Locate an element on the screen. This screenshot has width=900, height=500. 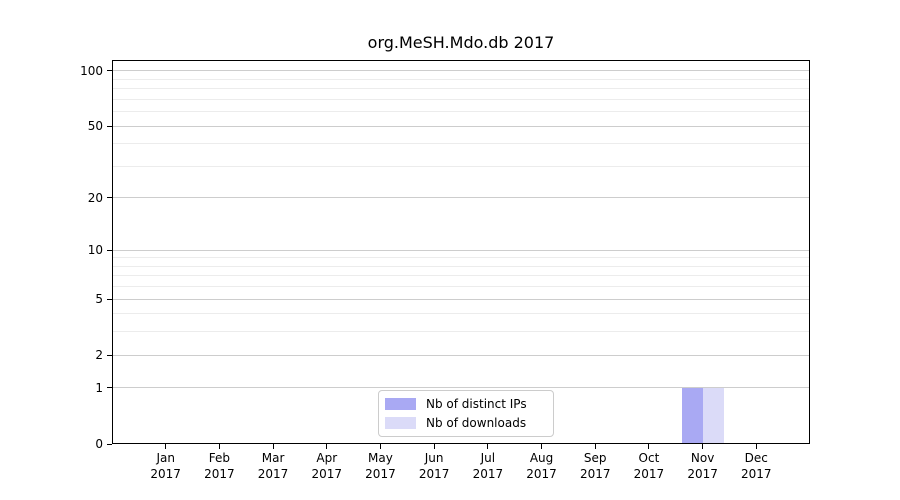
x-tick-month: Mar is located at coordinates (273, 458).